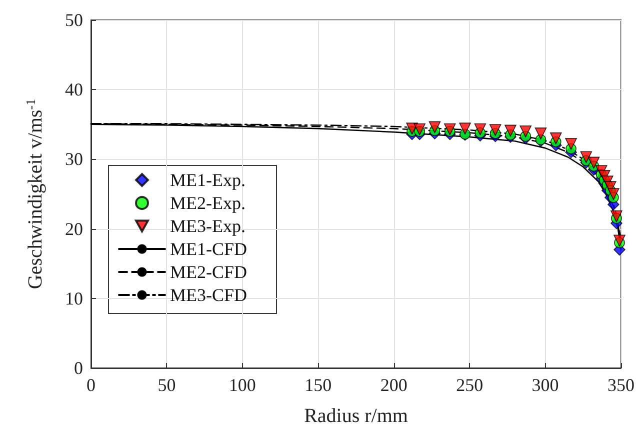 The image size is (641, 442). I want to click on x-tick-label: 300, so click(545, 385).